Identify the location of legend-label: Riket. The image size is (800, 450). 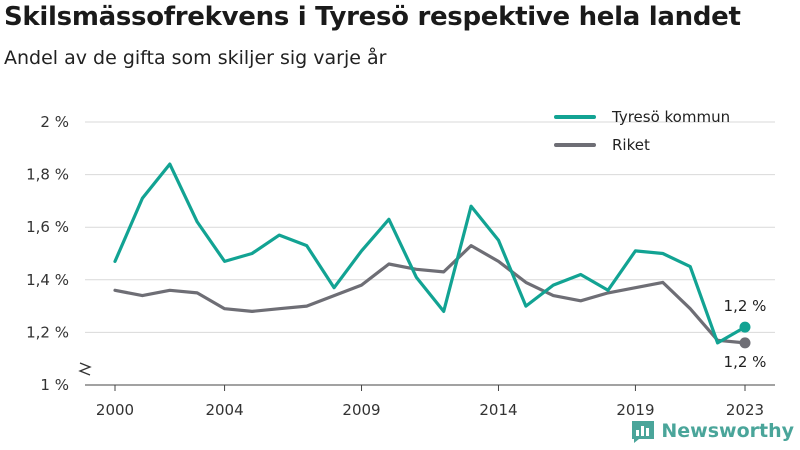
(631, 145).